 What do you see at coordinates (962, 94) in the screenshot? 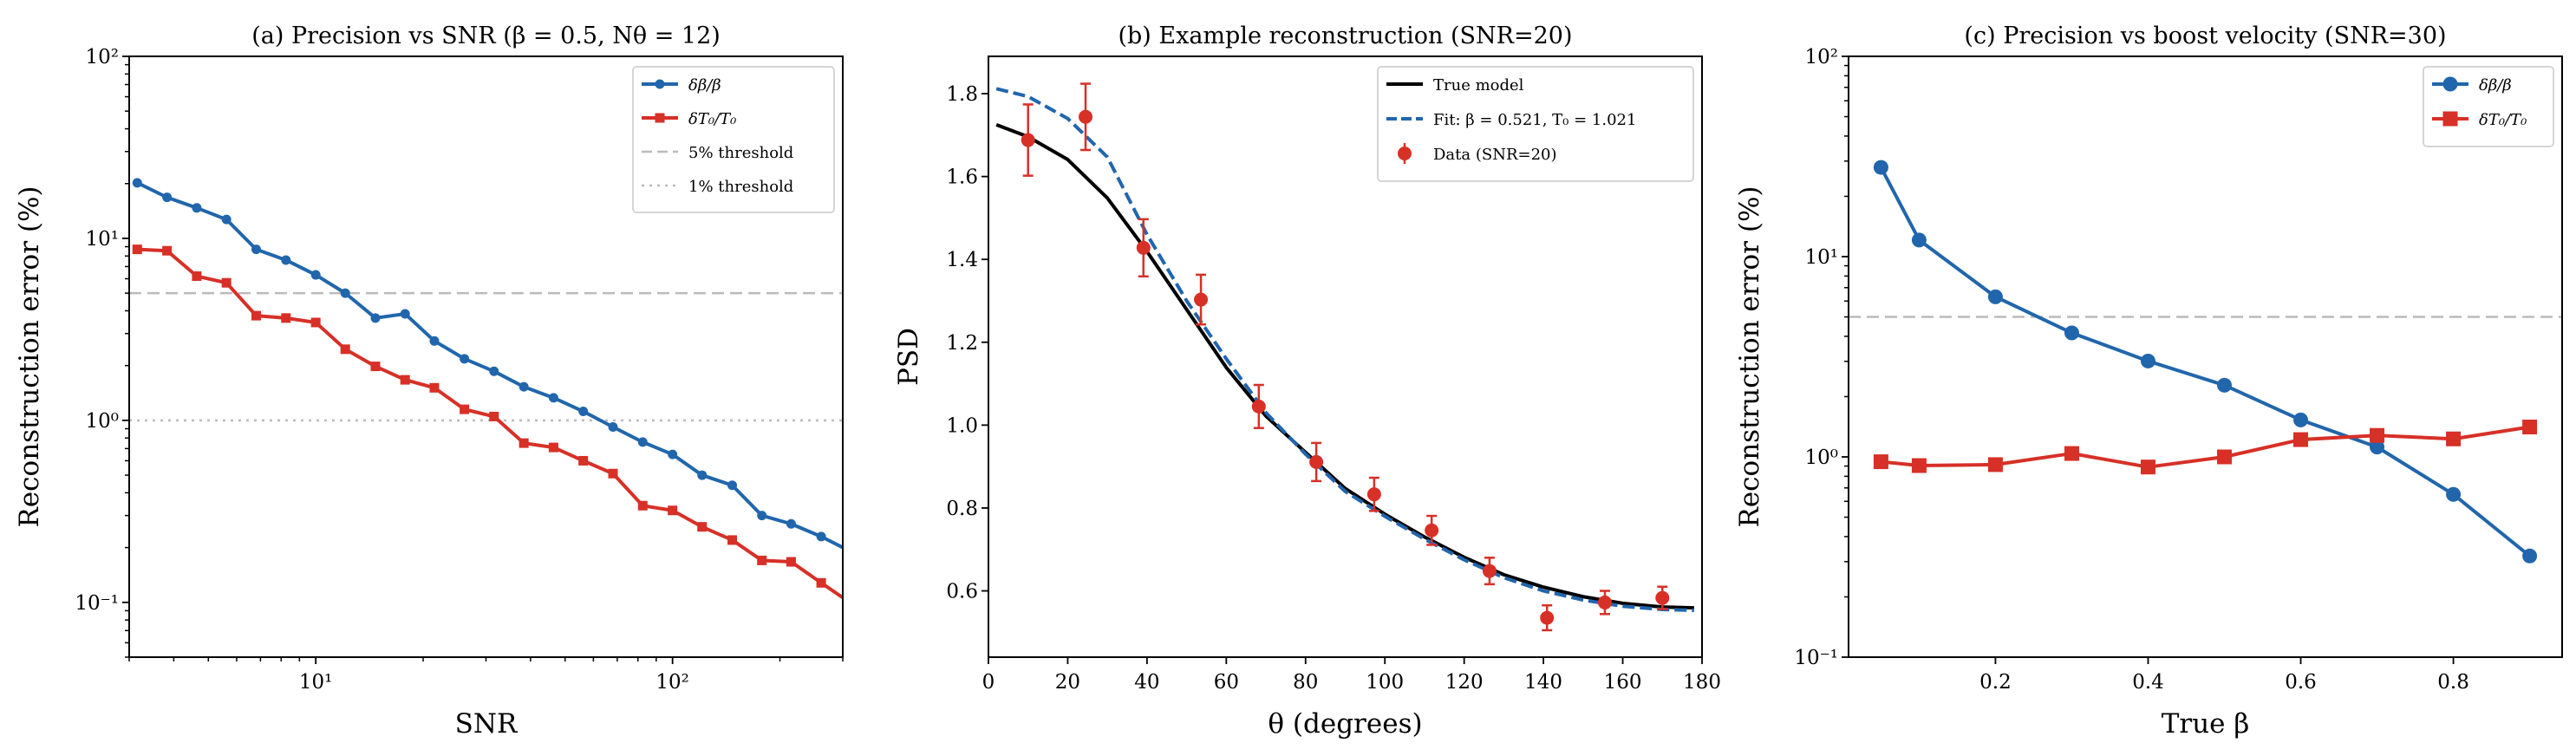
I see `y-tick-label: 1.8` at bounding box center [962, 94].